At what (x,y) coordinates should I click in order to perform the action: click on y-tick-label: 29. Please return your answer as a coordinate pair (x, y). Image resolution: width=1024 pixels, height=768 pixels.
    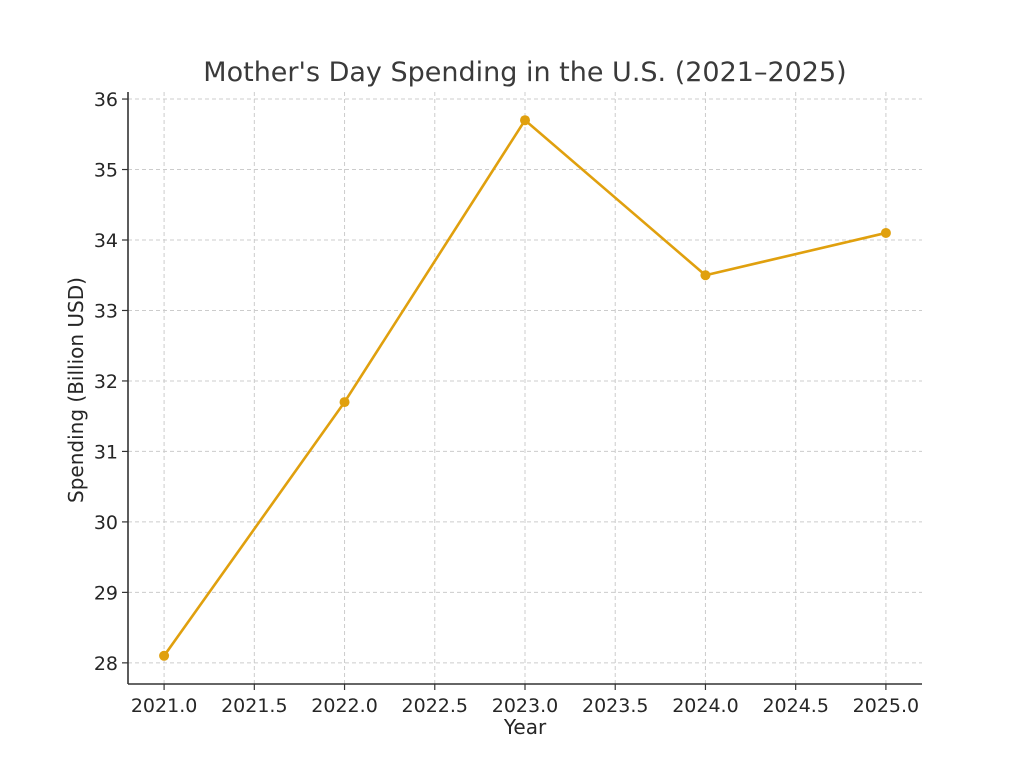
    Looking at the image, I should click on (106, 593).